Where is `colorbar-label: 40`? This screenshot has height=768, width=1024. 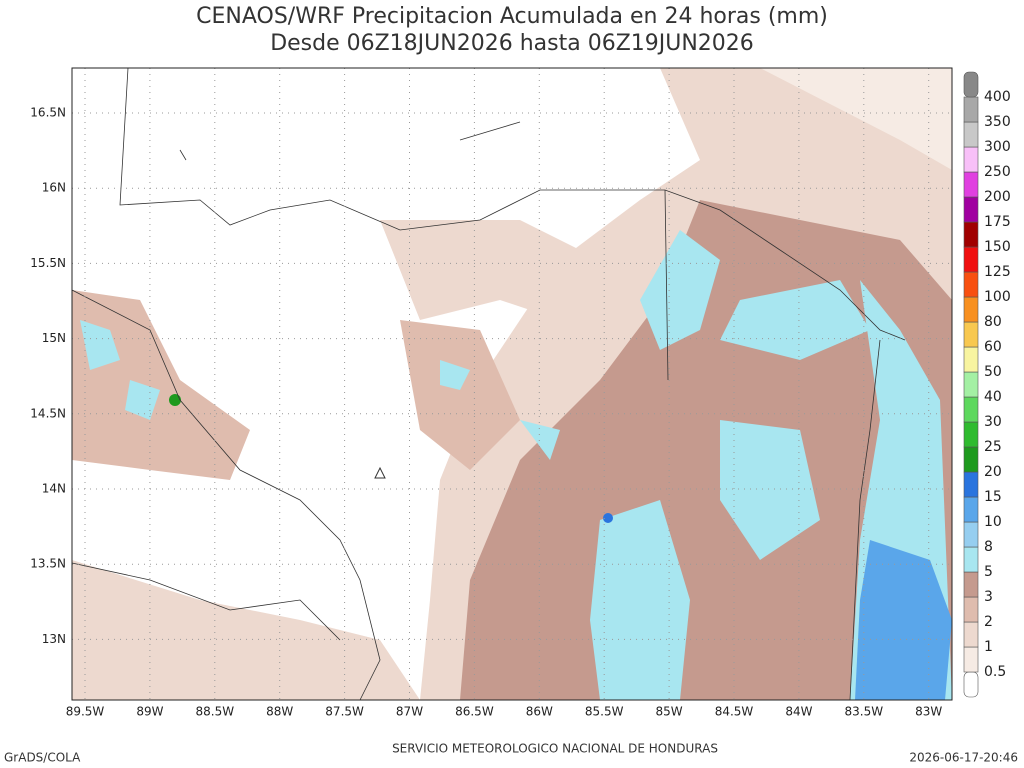
colorbar-label: 40 is located at coordinates (993, 397).